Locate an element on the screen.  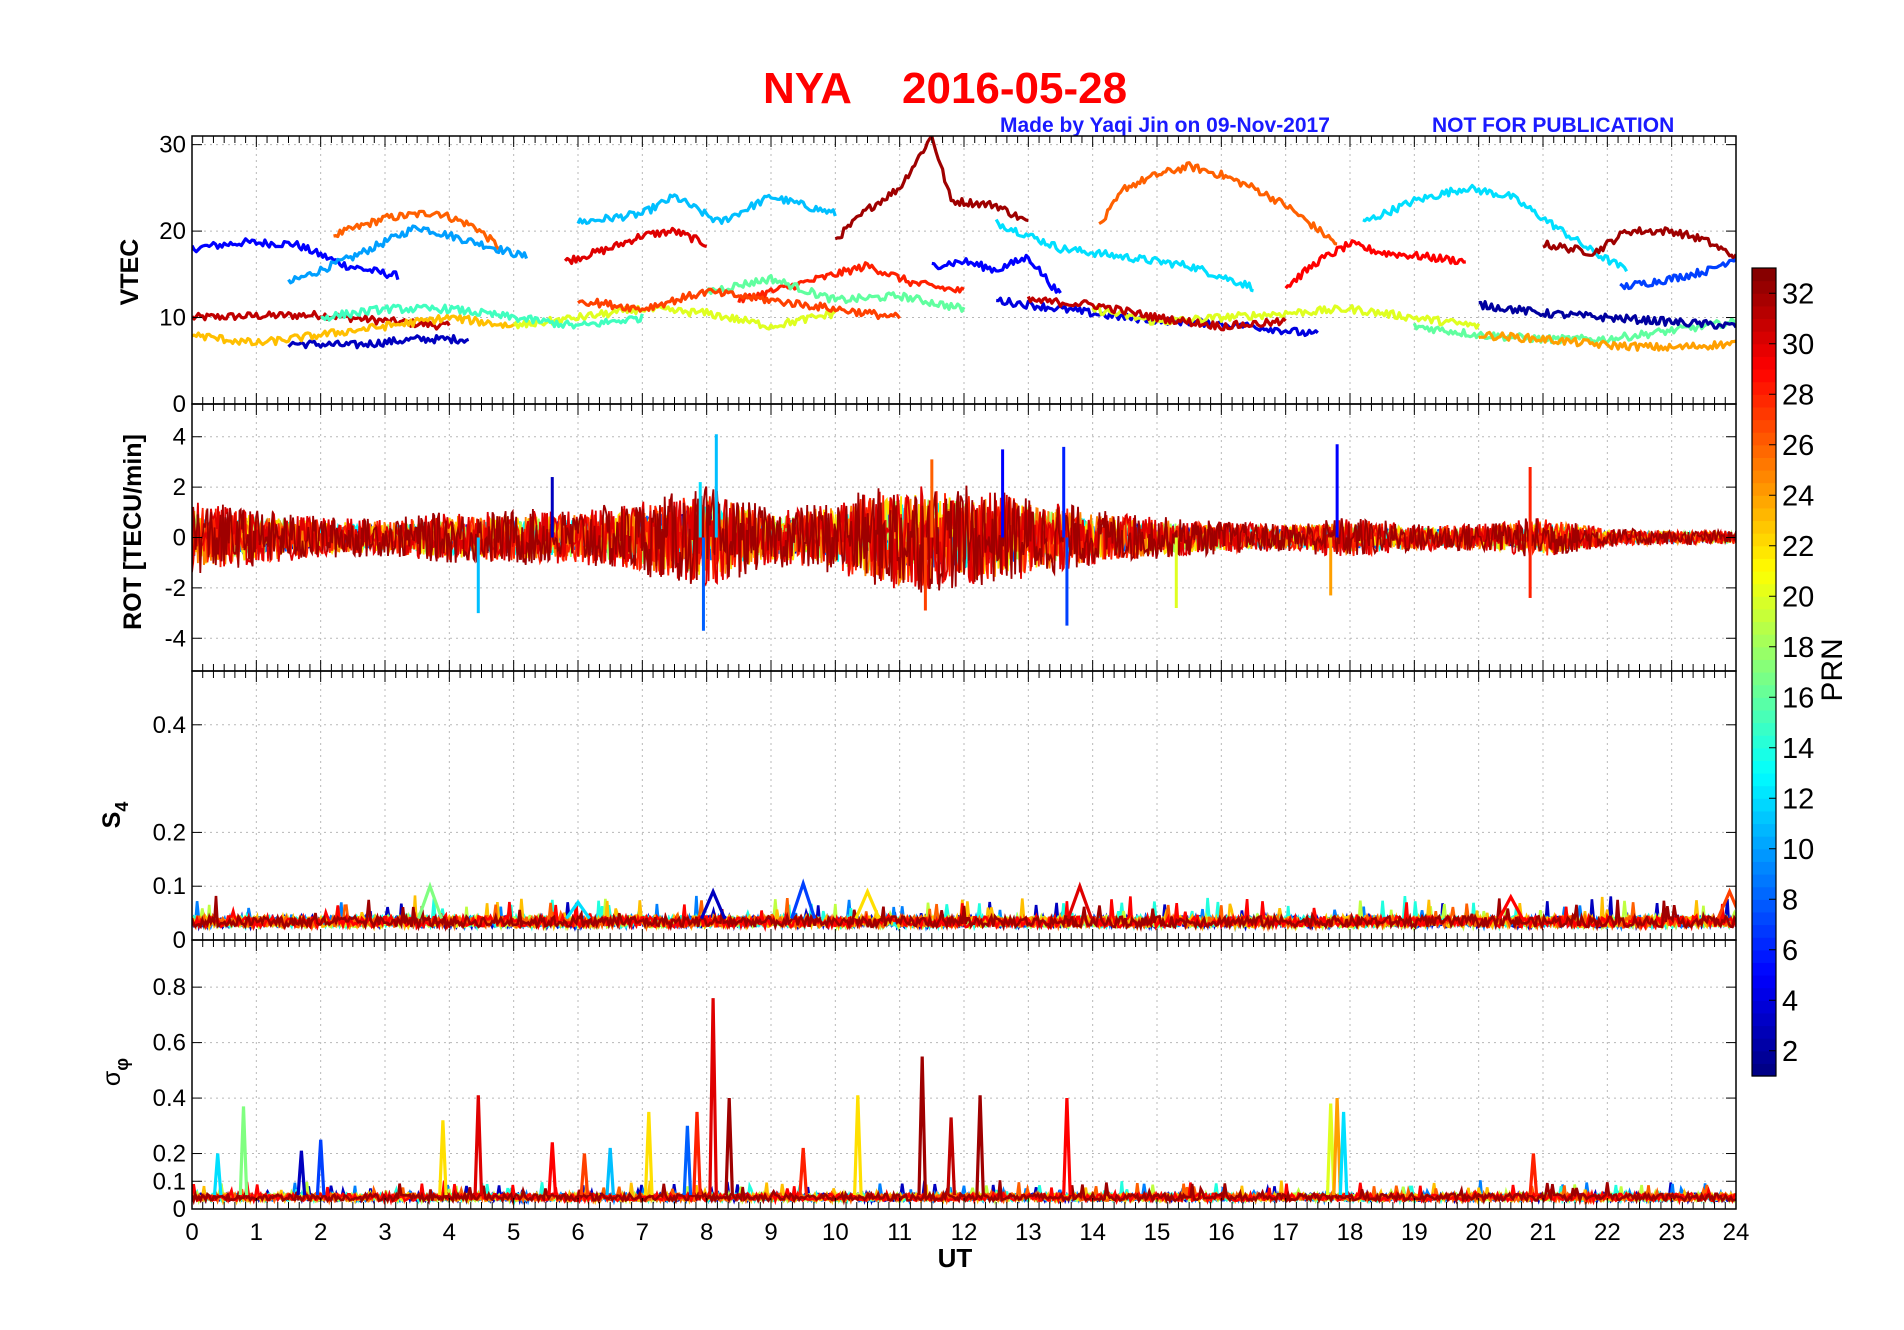
colorbar-tick-label: 26 is located at coordinates (1798, 446).